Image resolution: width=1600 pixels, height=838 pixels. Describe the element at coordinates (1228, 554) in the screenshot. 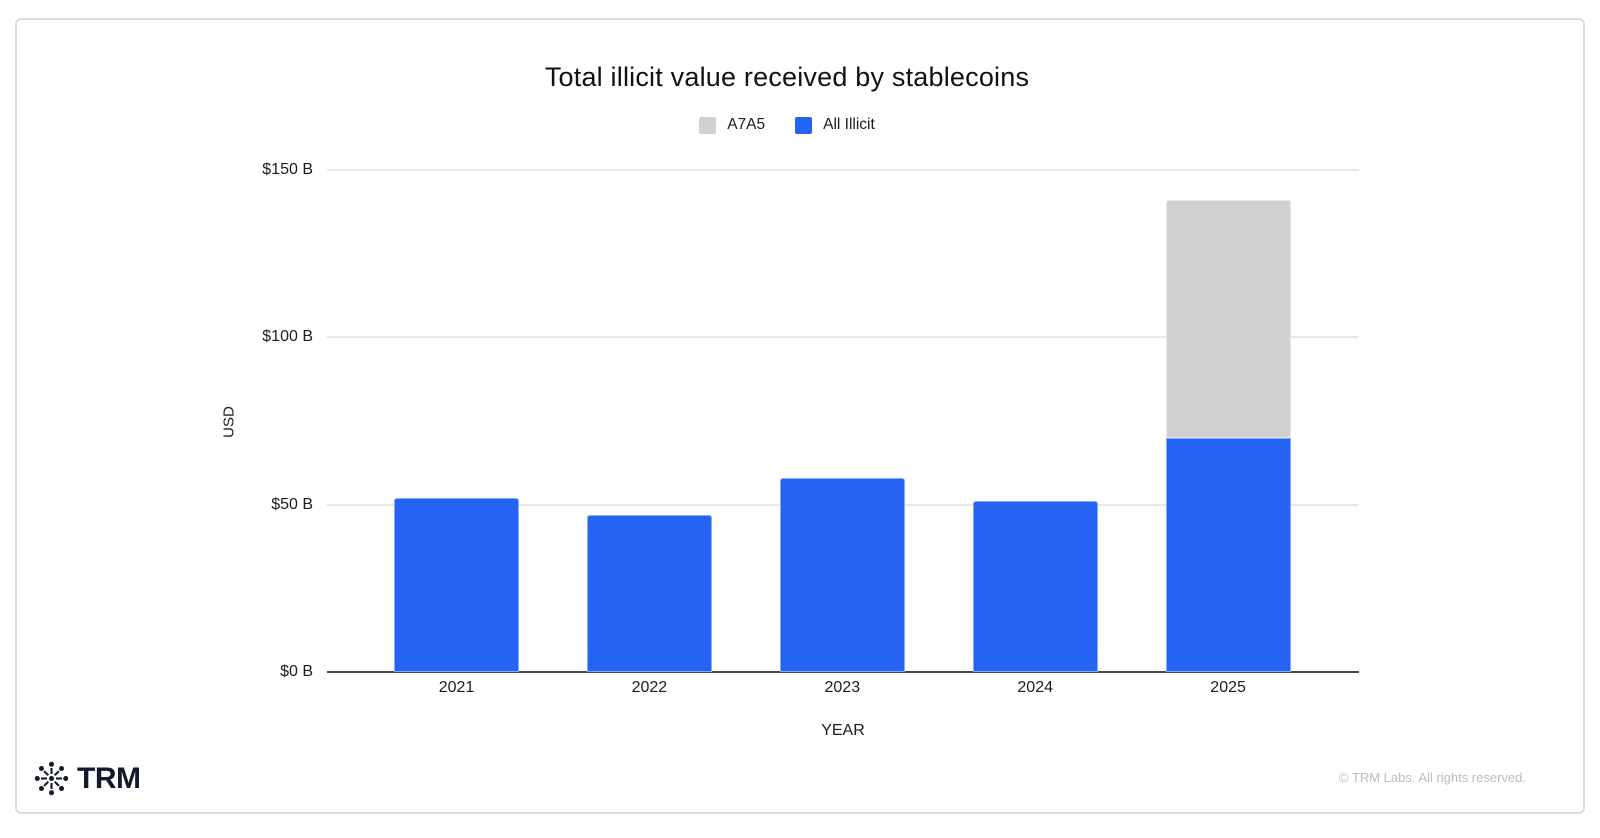

I see `bar-2025-all-illicit` at that location.